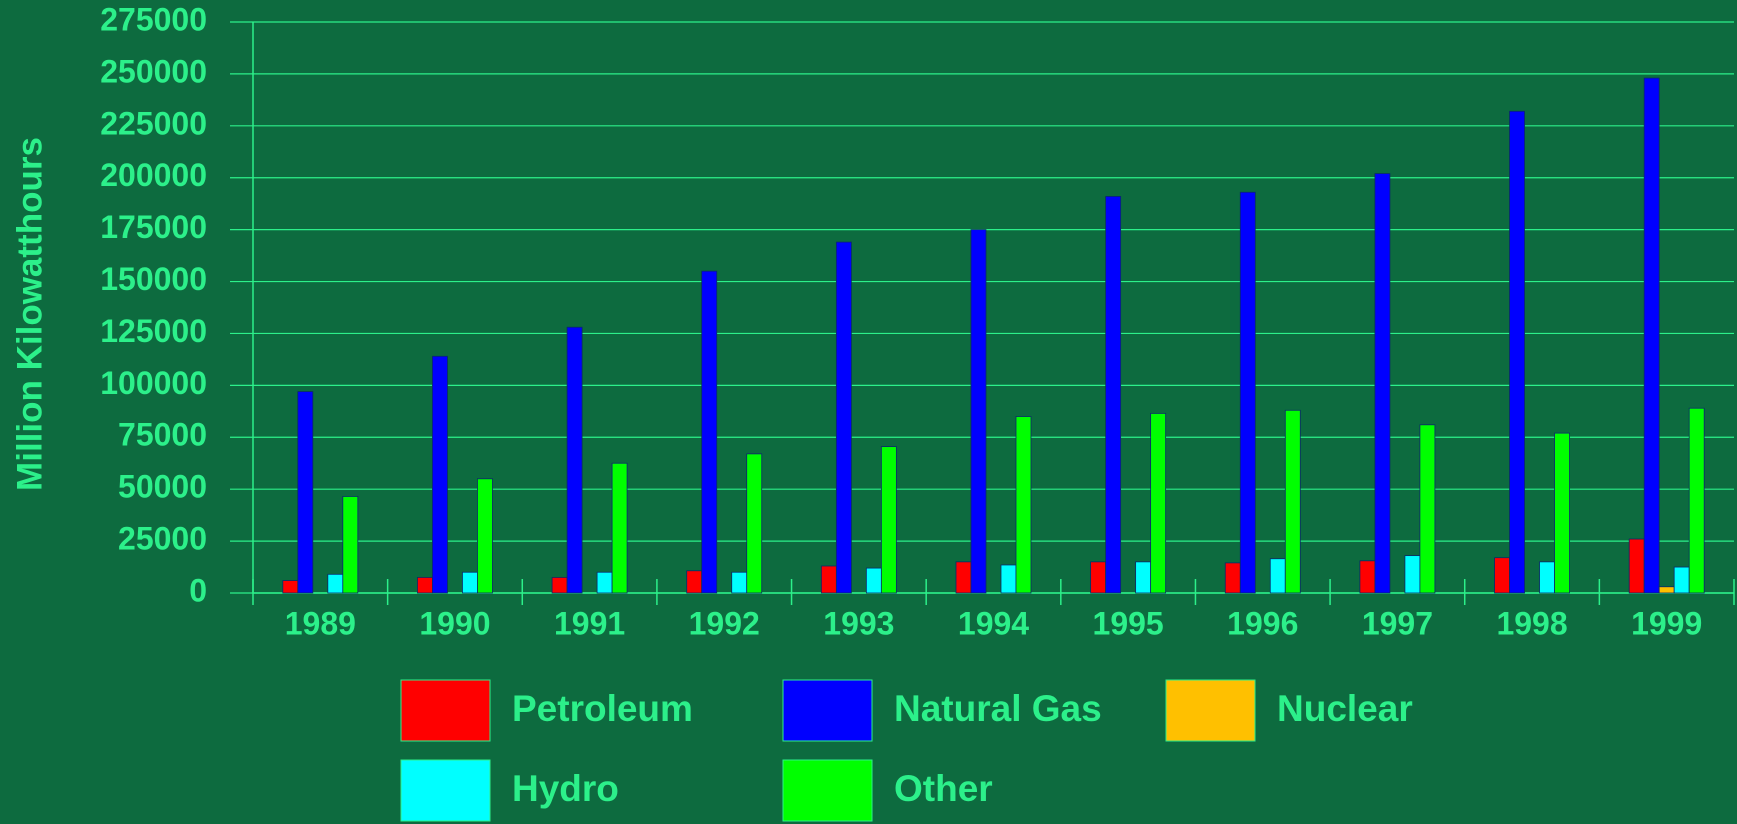 The height and width of the screenshot is (824, 1737). Describe the element at coordinates (1262, 623) in the screenshot. I see `x-tick-label: 1996` at that location.